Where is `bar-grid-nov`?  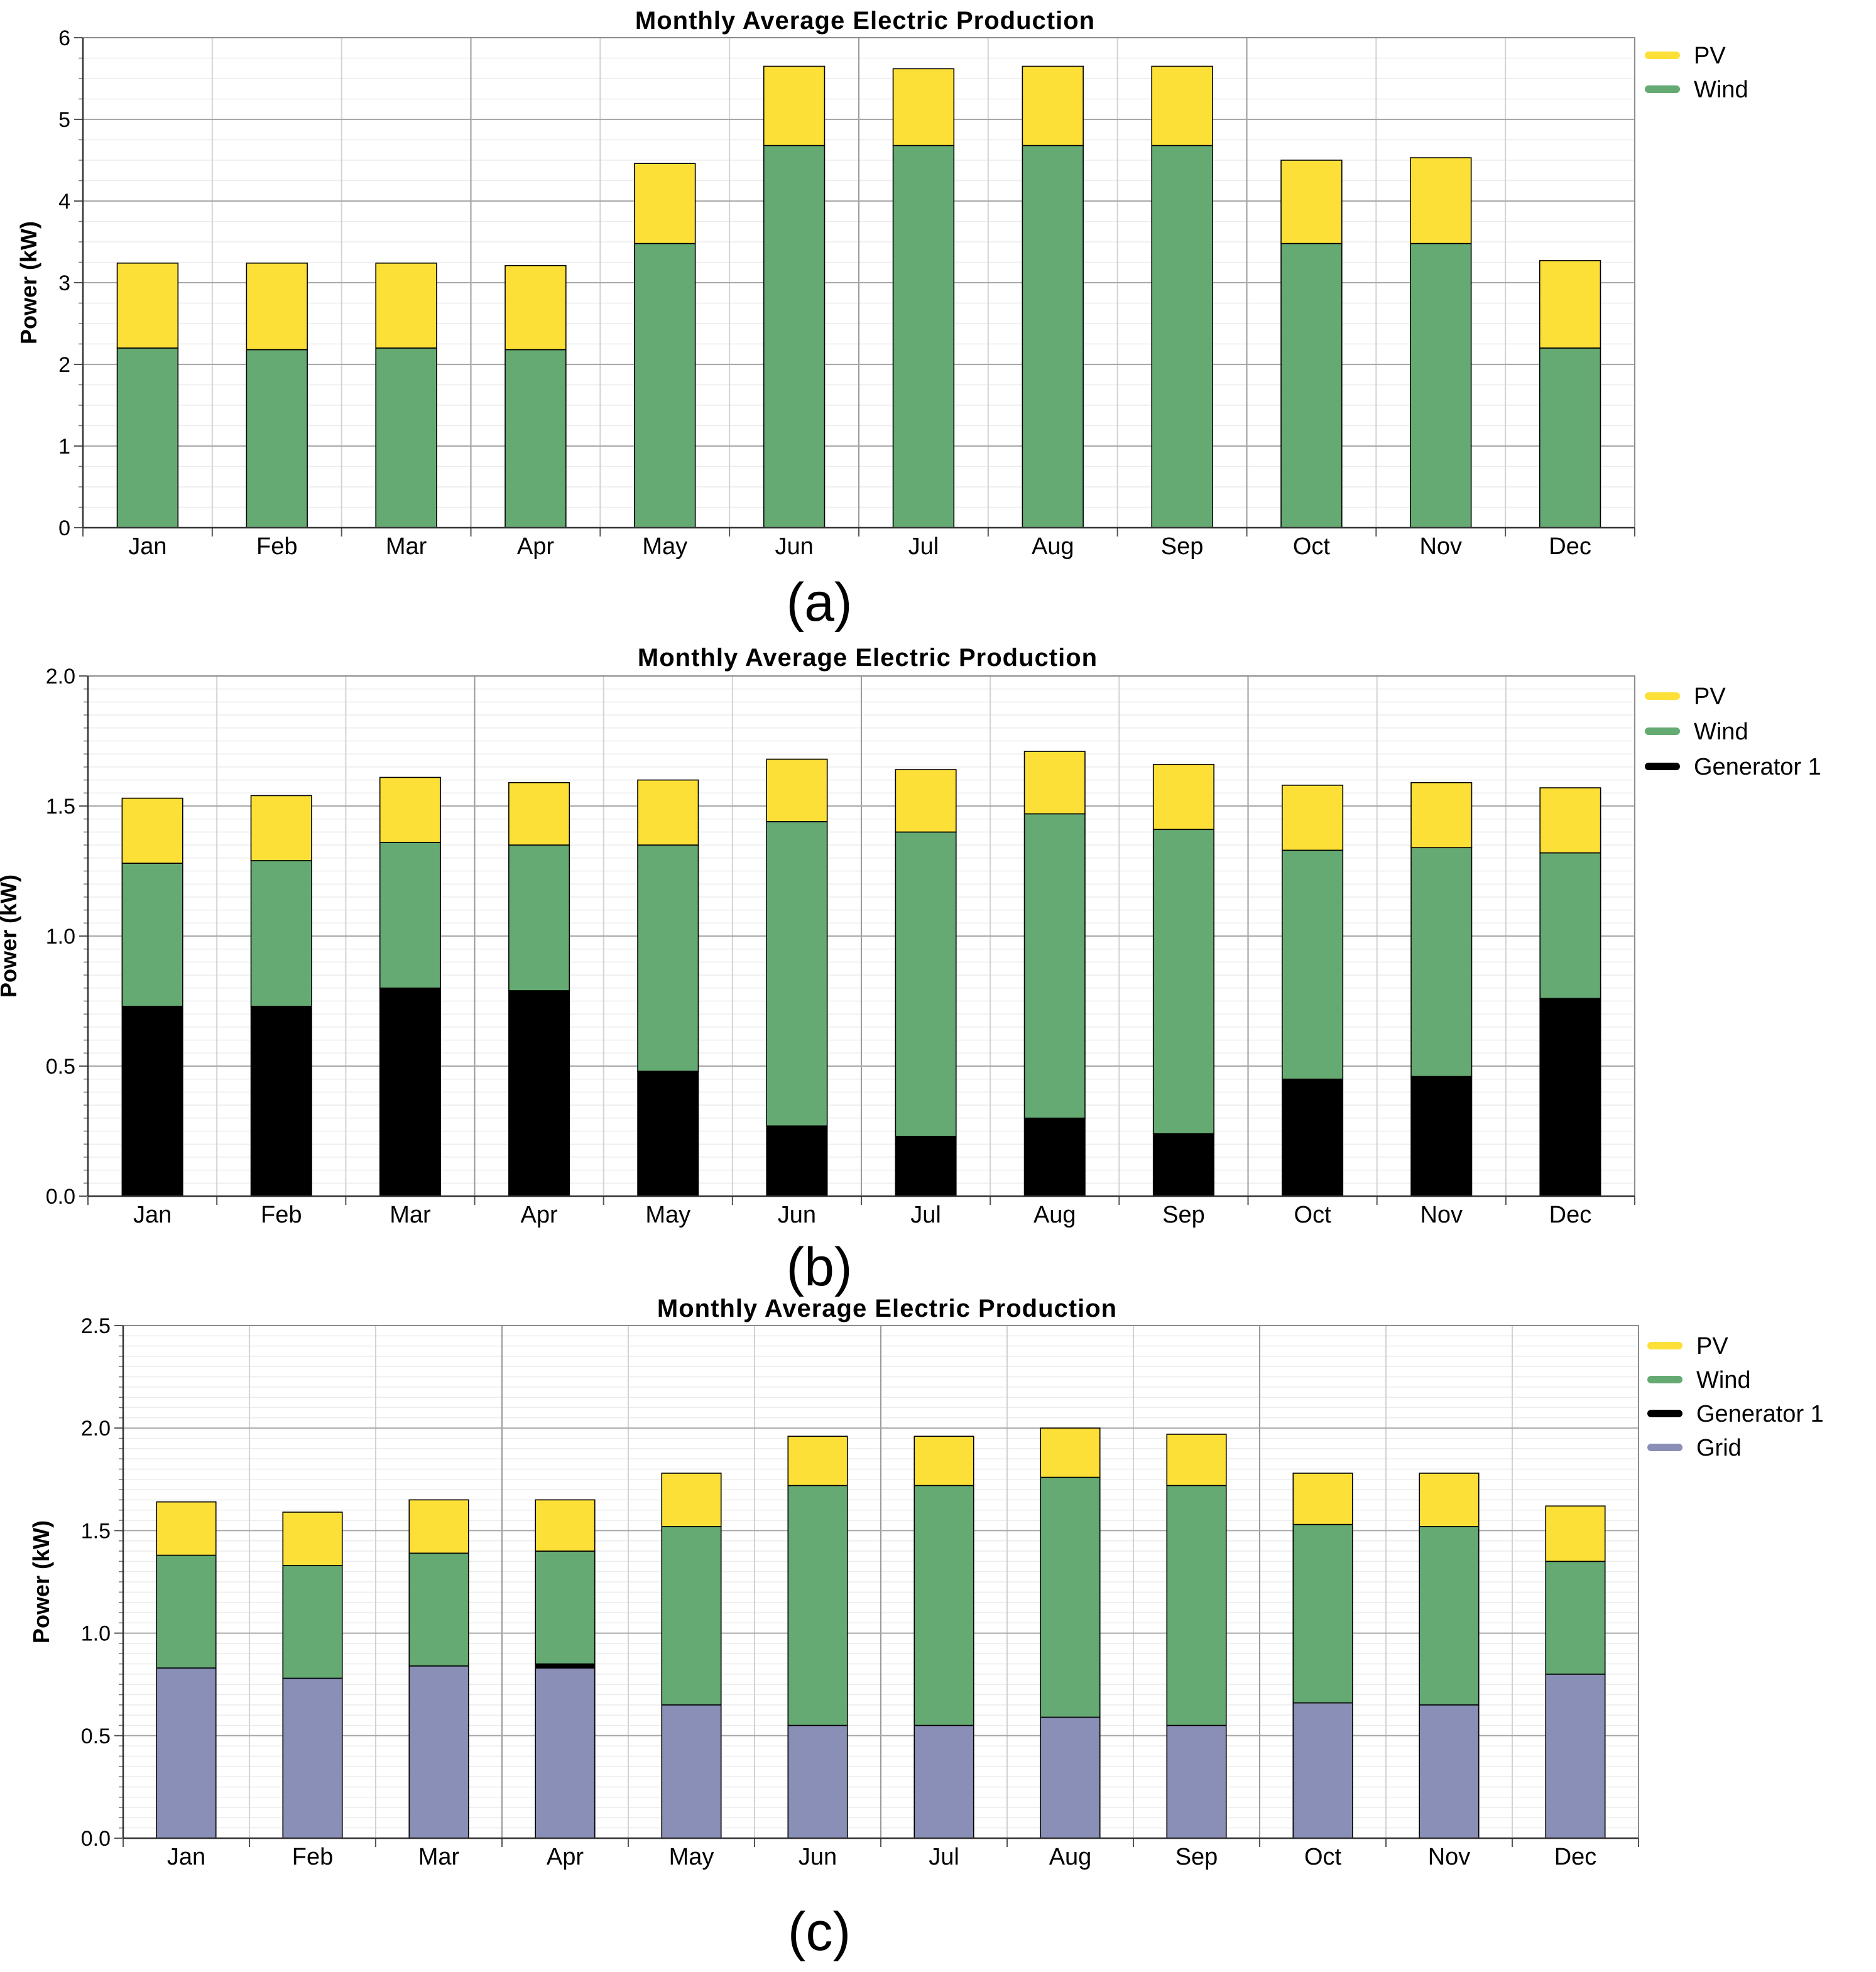
bar-grid-nov is located at coordinates (1450, 1771).